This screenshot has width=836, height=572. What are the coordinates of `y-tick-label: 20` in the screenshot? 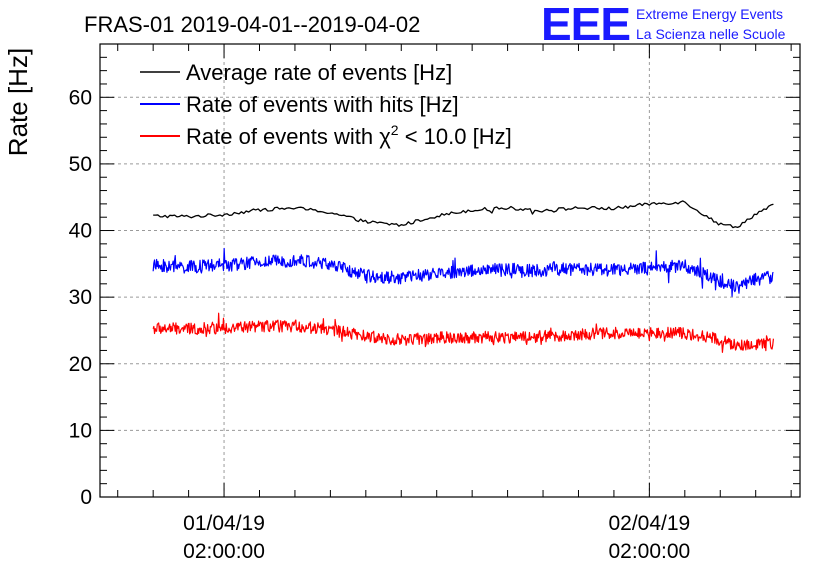 It's located at (80, 364).